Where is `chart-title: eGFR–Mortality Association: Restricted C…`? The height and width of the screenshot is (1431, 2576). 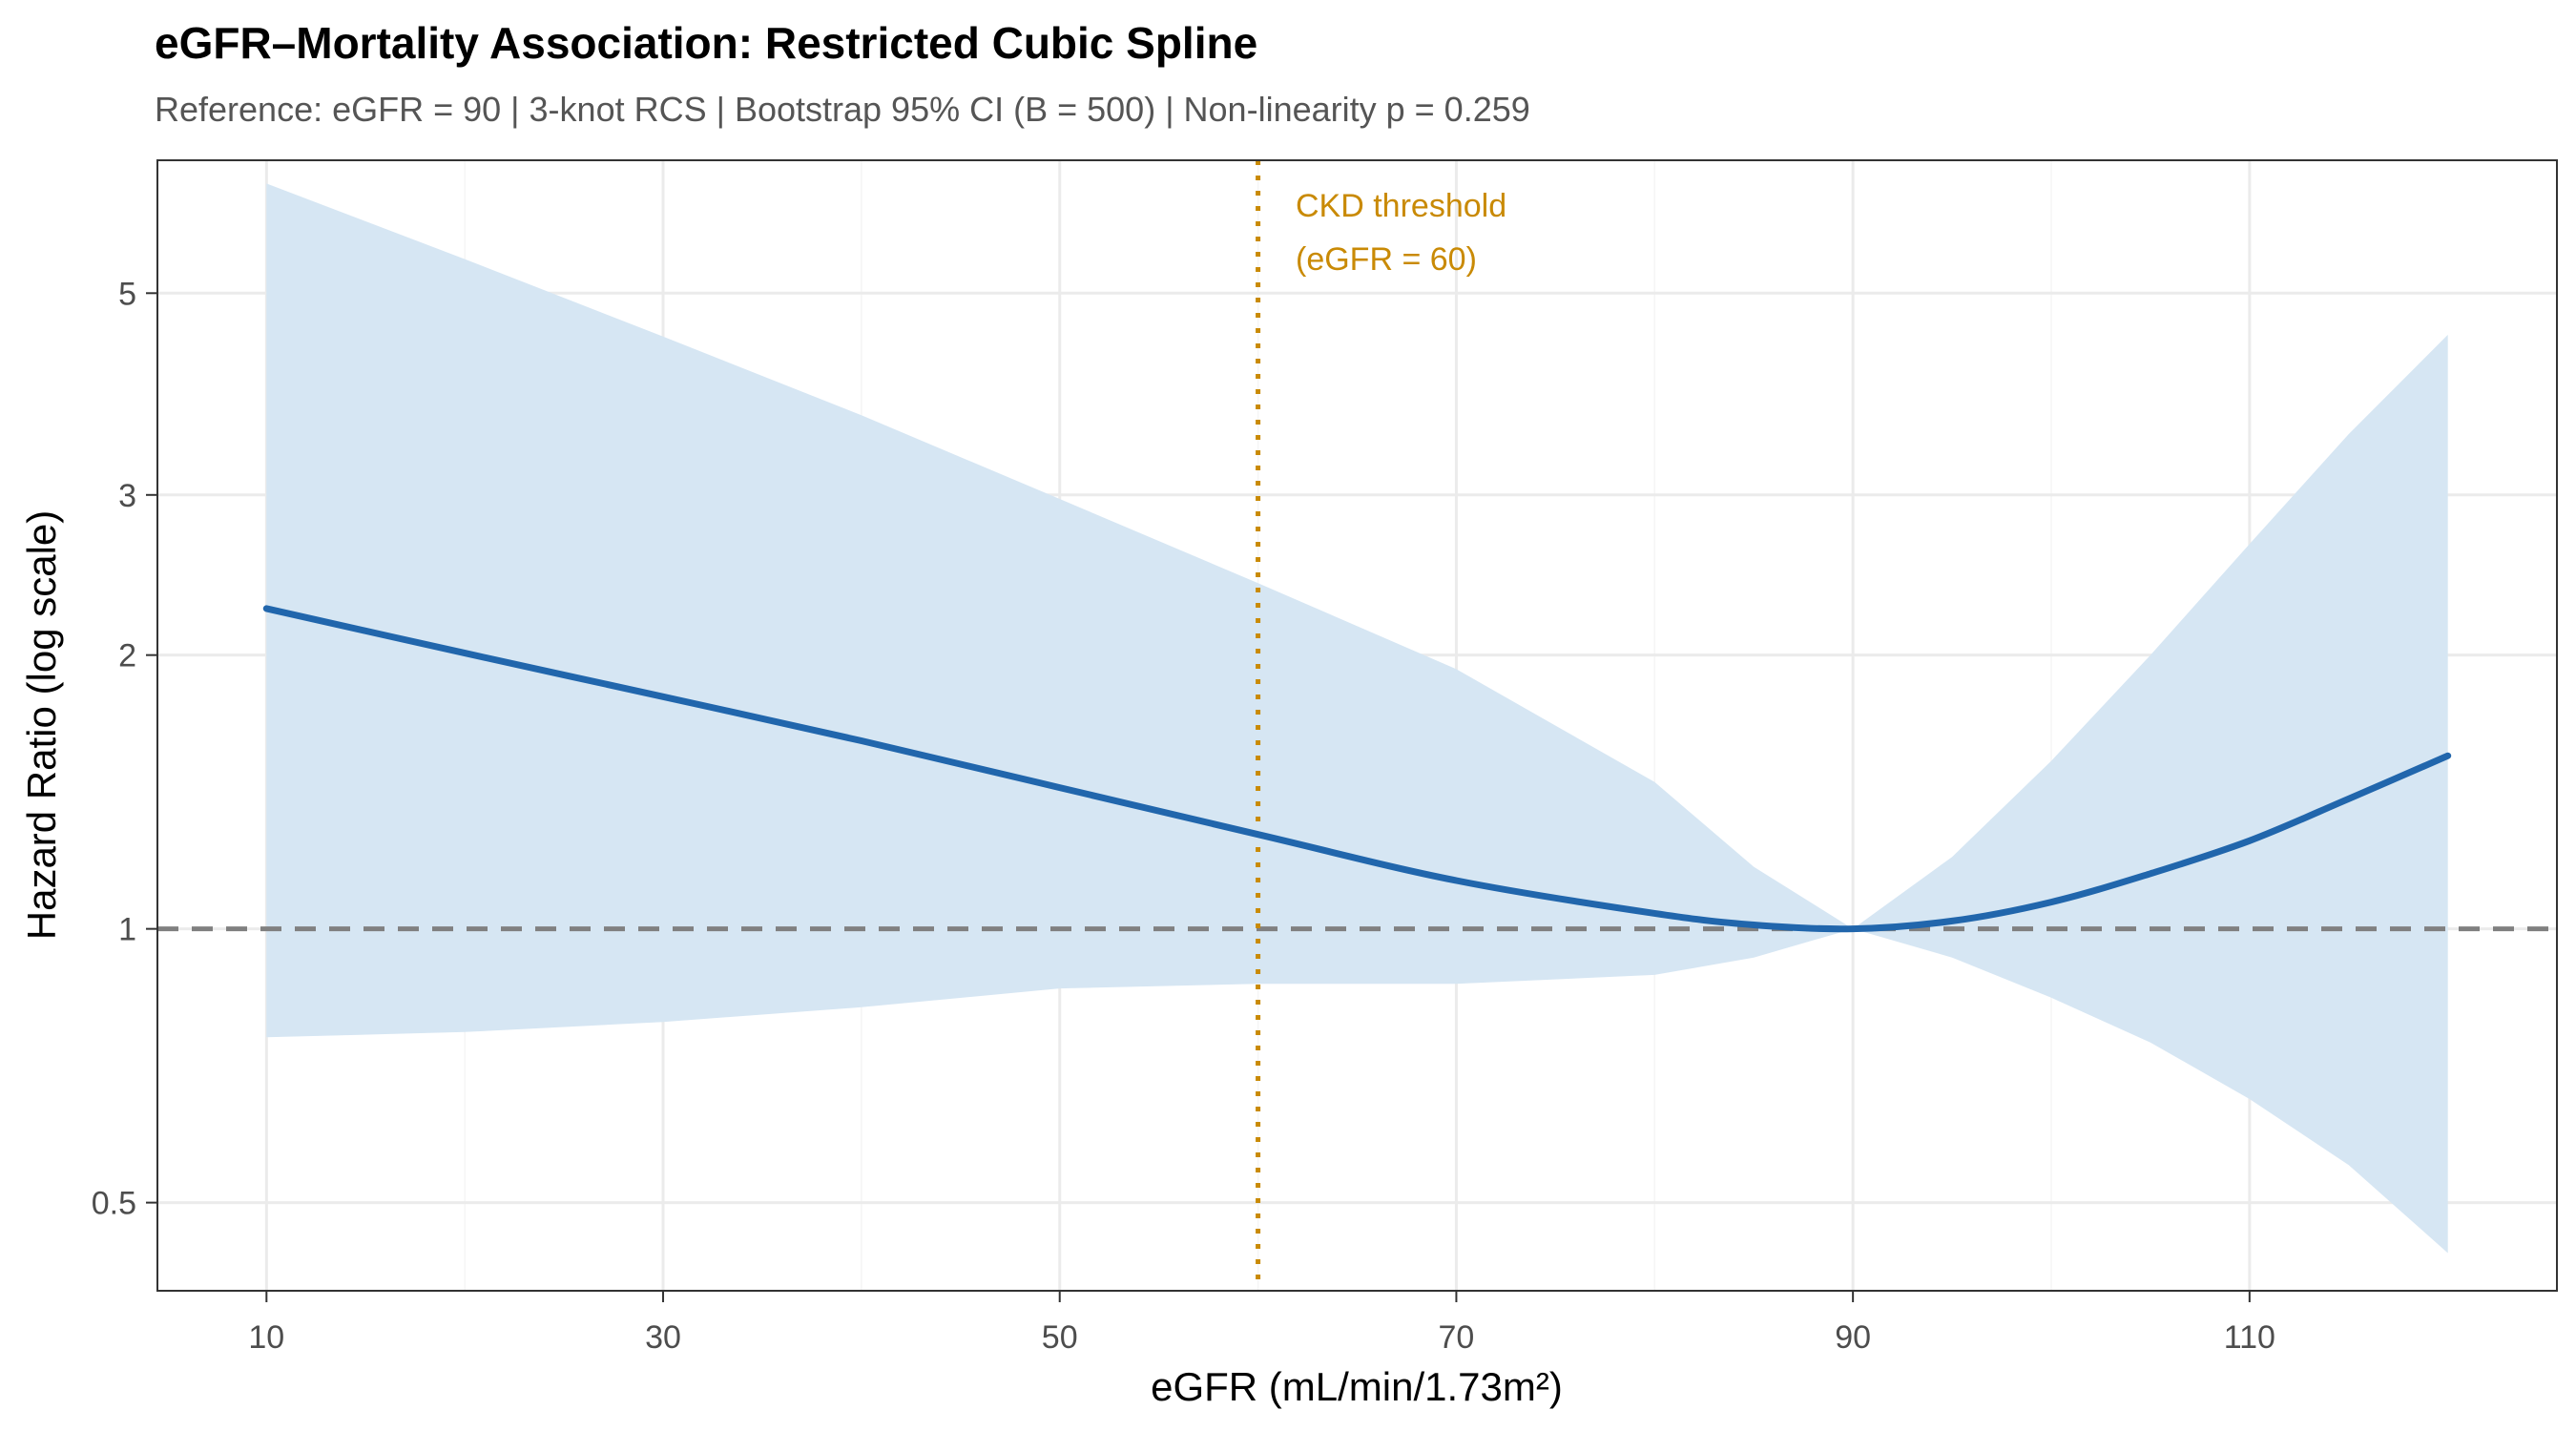
chart-title: eGFR–Mortality Association: Restricted C… is located at coordinates (706, 43).